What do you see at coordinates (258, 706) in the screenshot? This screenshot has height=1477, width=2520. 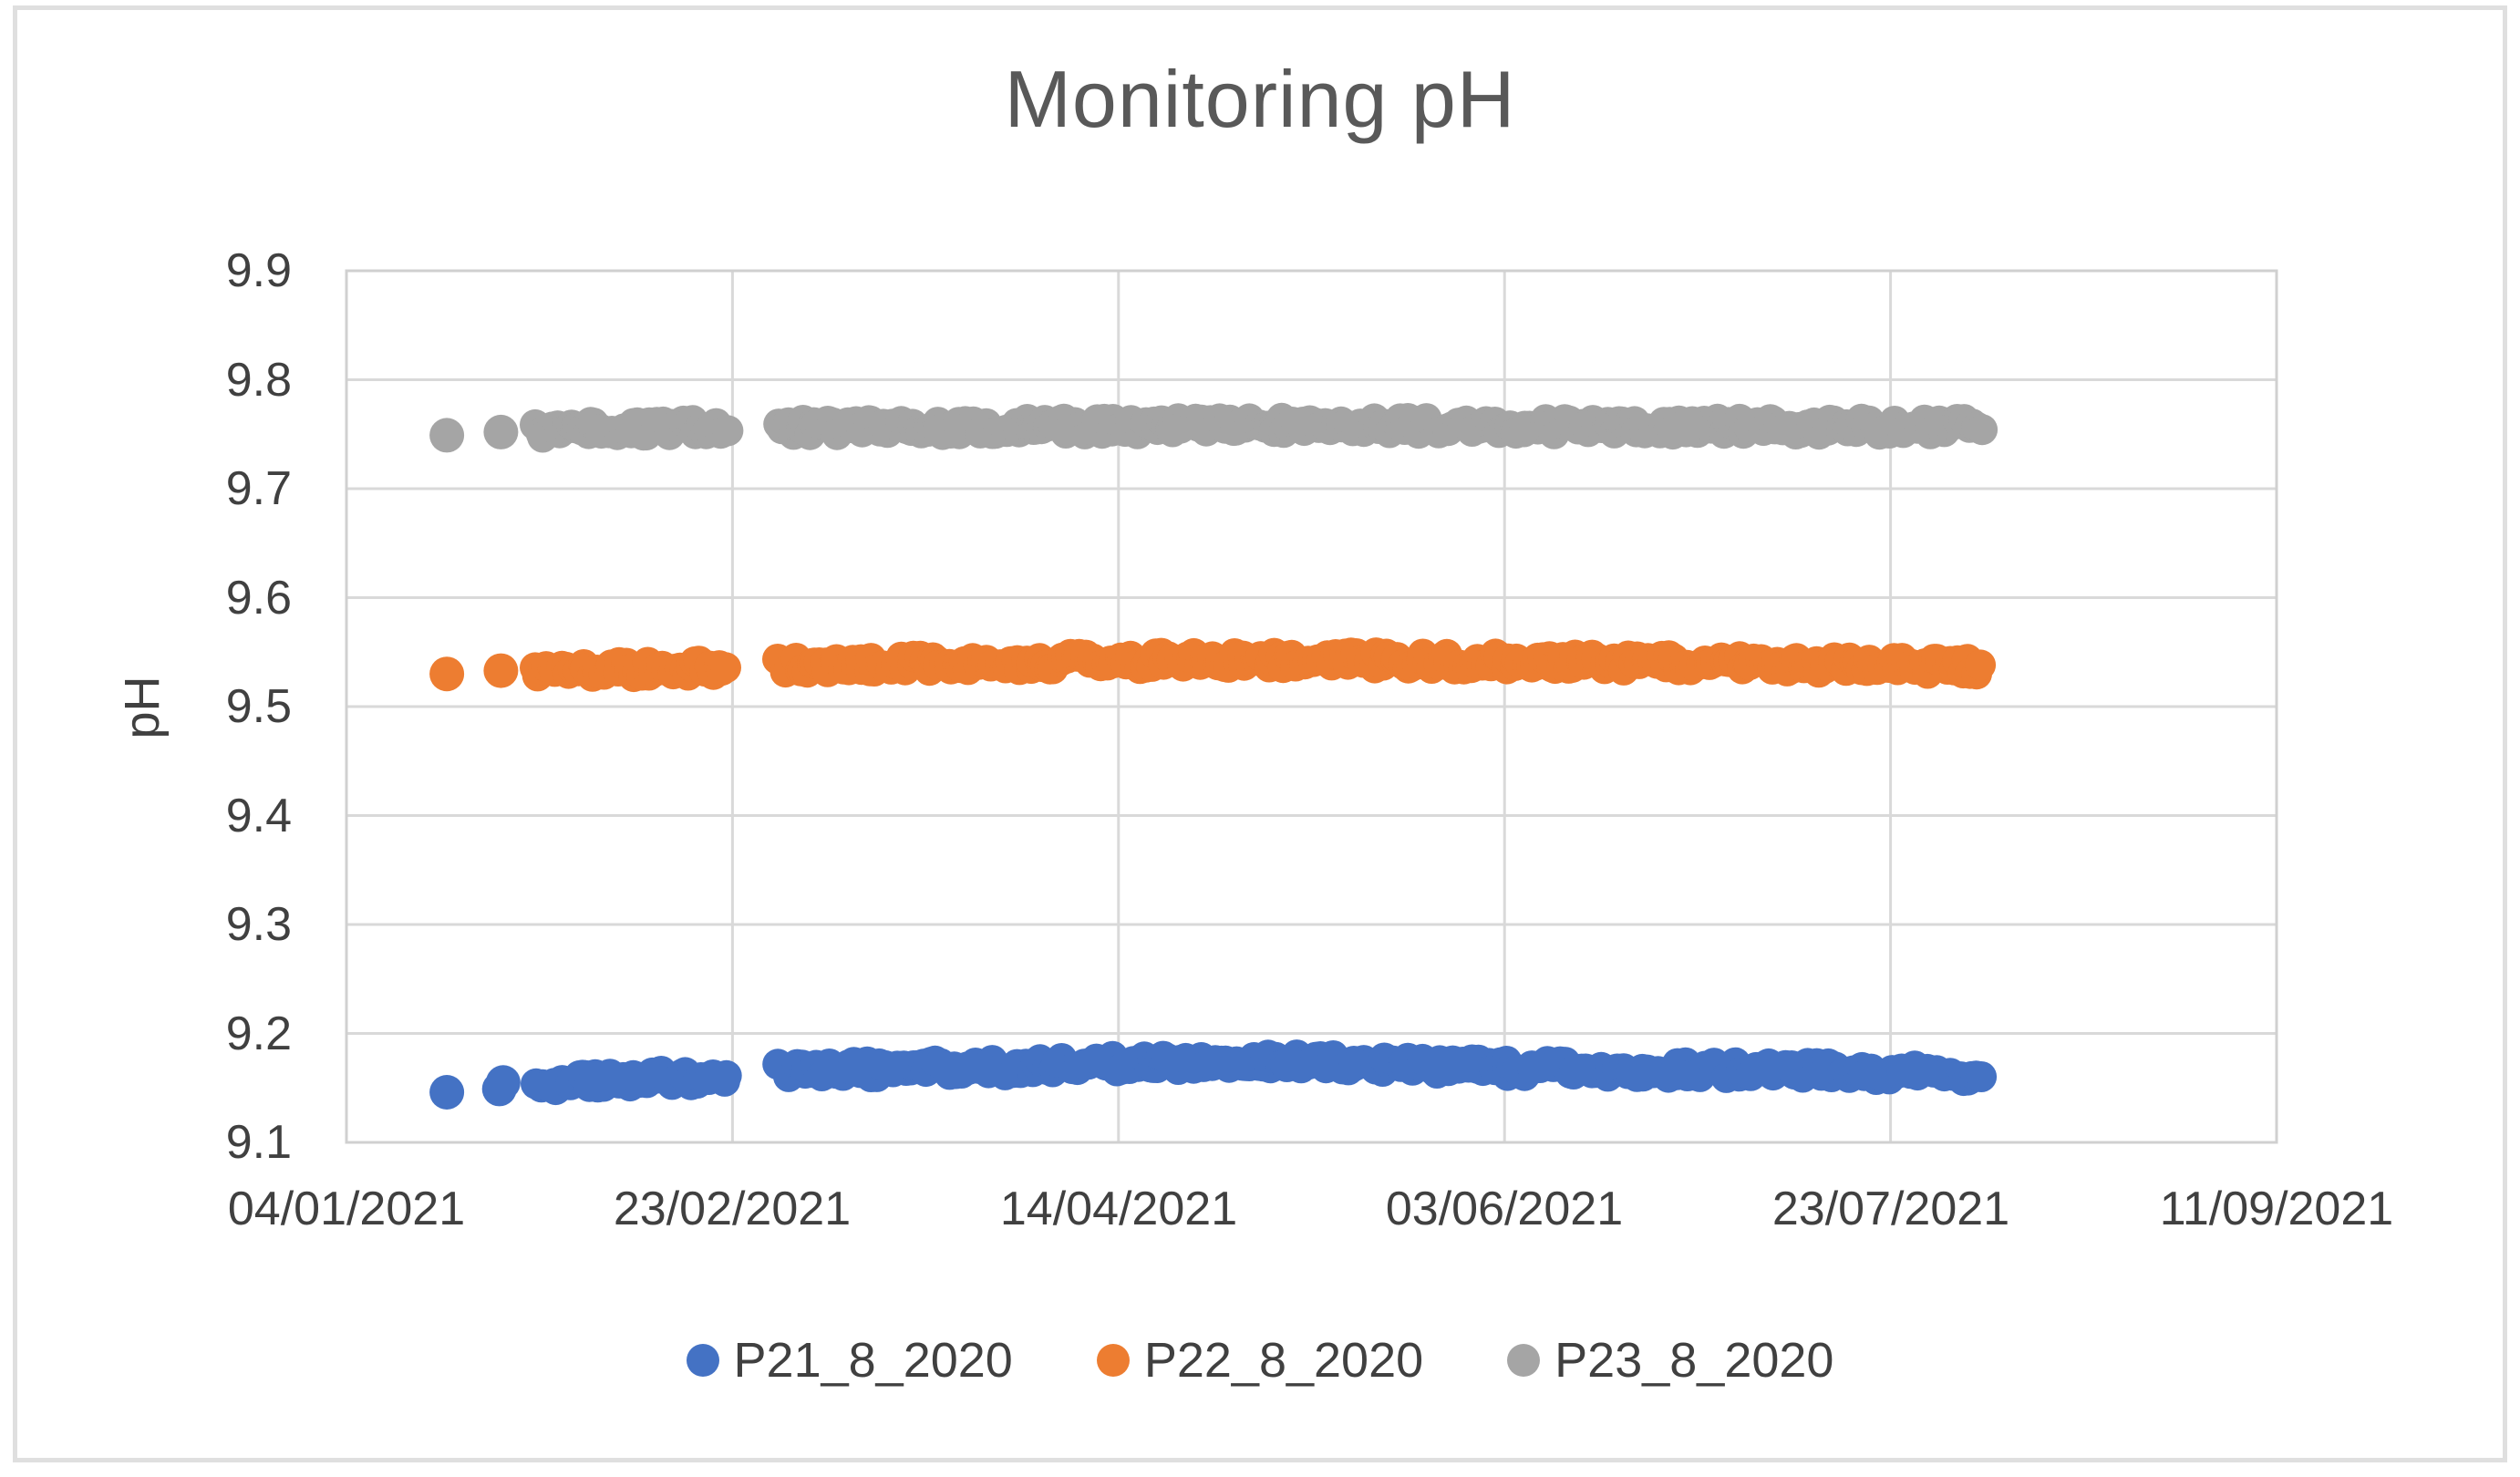 I see `y-tick-label: 9.5` at bounding box center [258, 706].